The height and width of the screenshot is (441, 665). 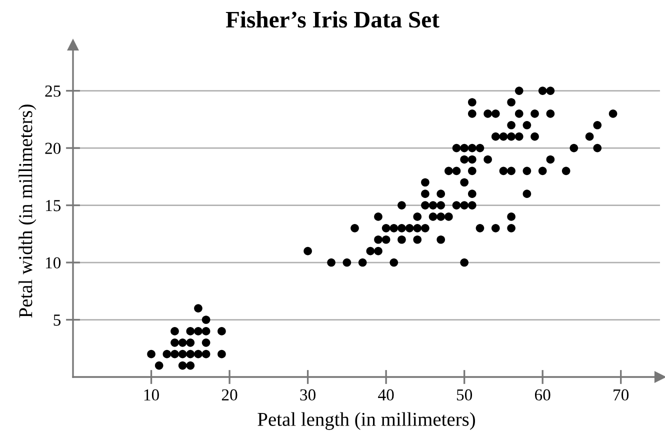 What do you see at coordinates (621, 395) in the screenshot?
I see `x-tick-label: 70` at bounding box center [621, 395].